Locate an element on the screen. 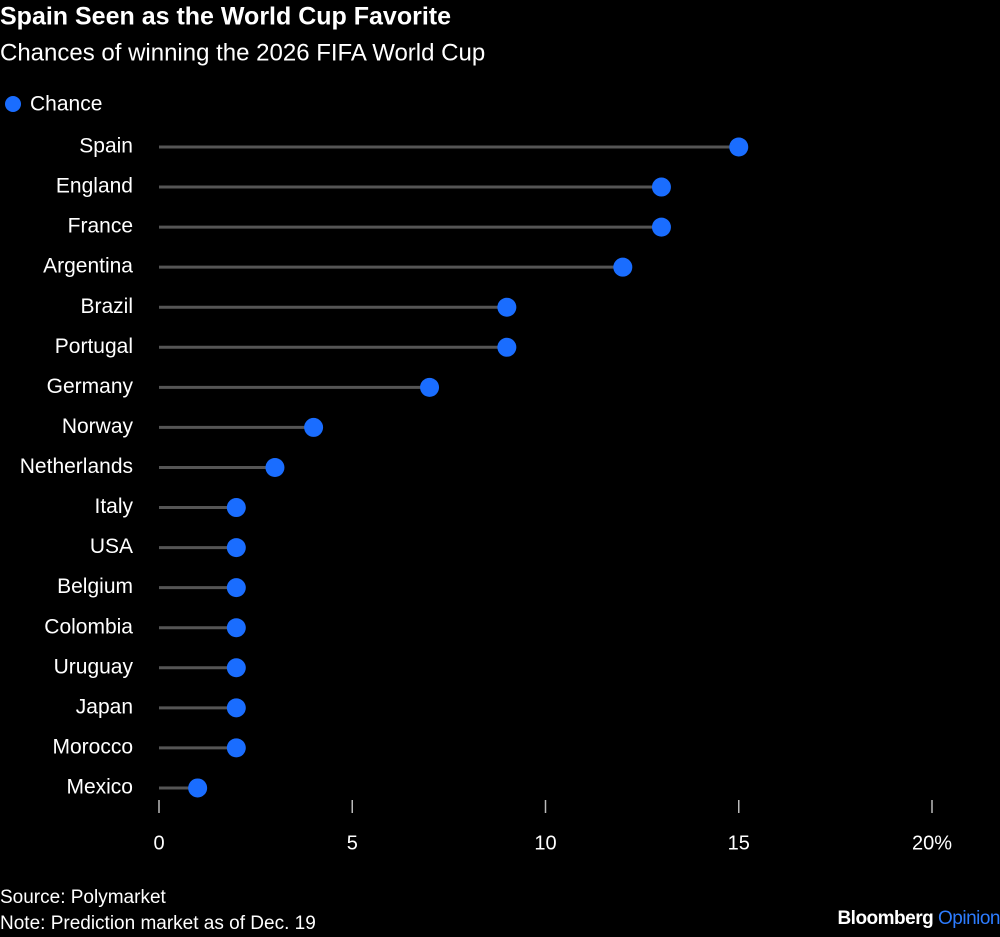 The height and width of the screenshot is (937, 1000). y-tick-label: Brazil is located at coordinates (106, 306).